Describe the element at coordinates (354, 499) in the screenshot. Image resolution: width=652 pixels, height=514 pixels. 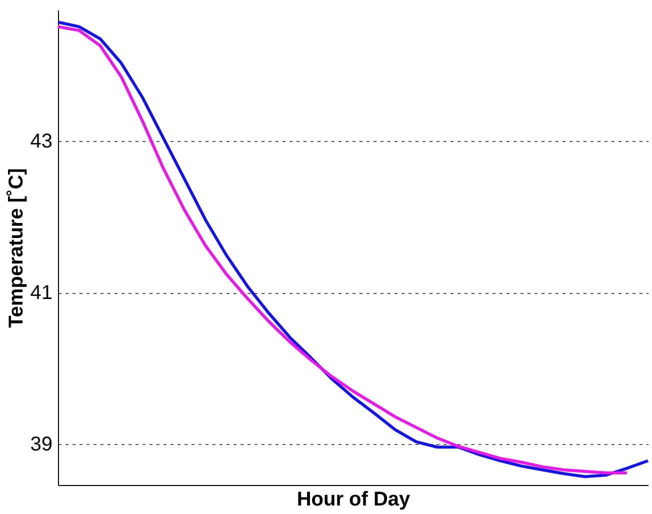
I see `x-axis-title: Hour of Day` at that location.